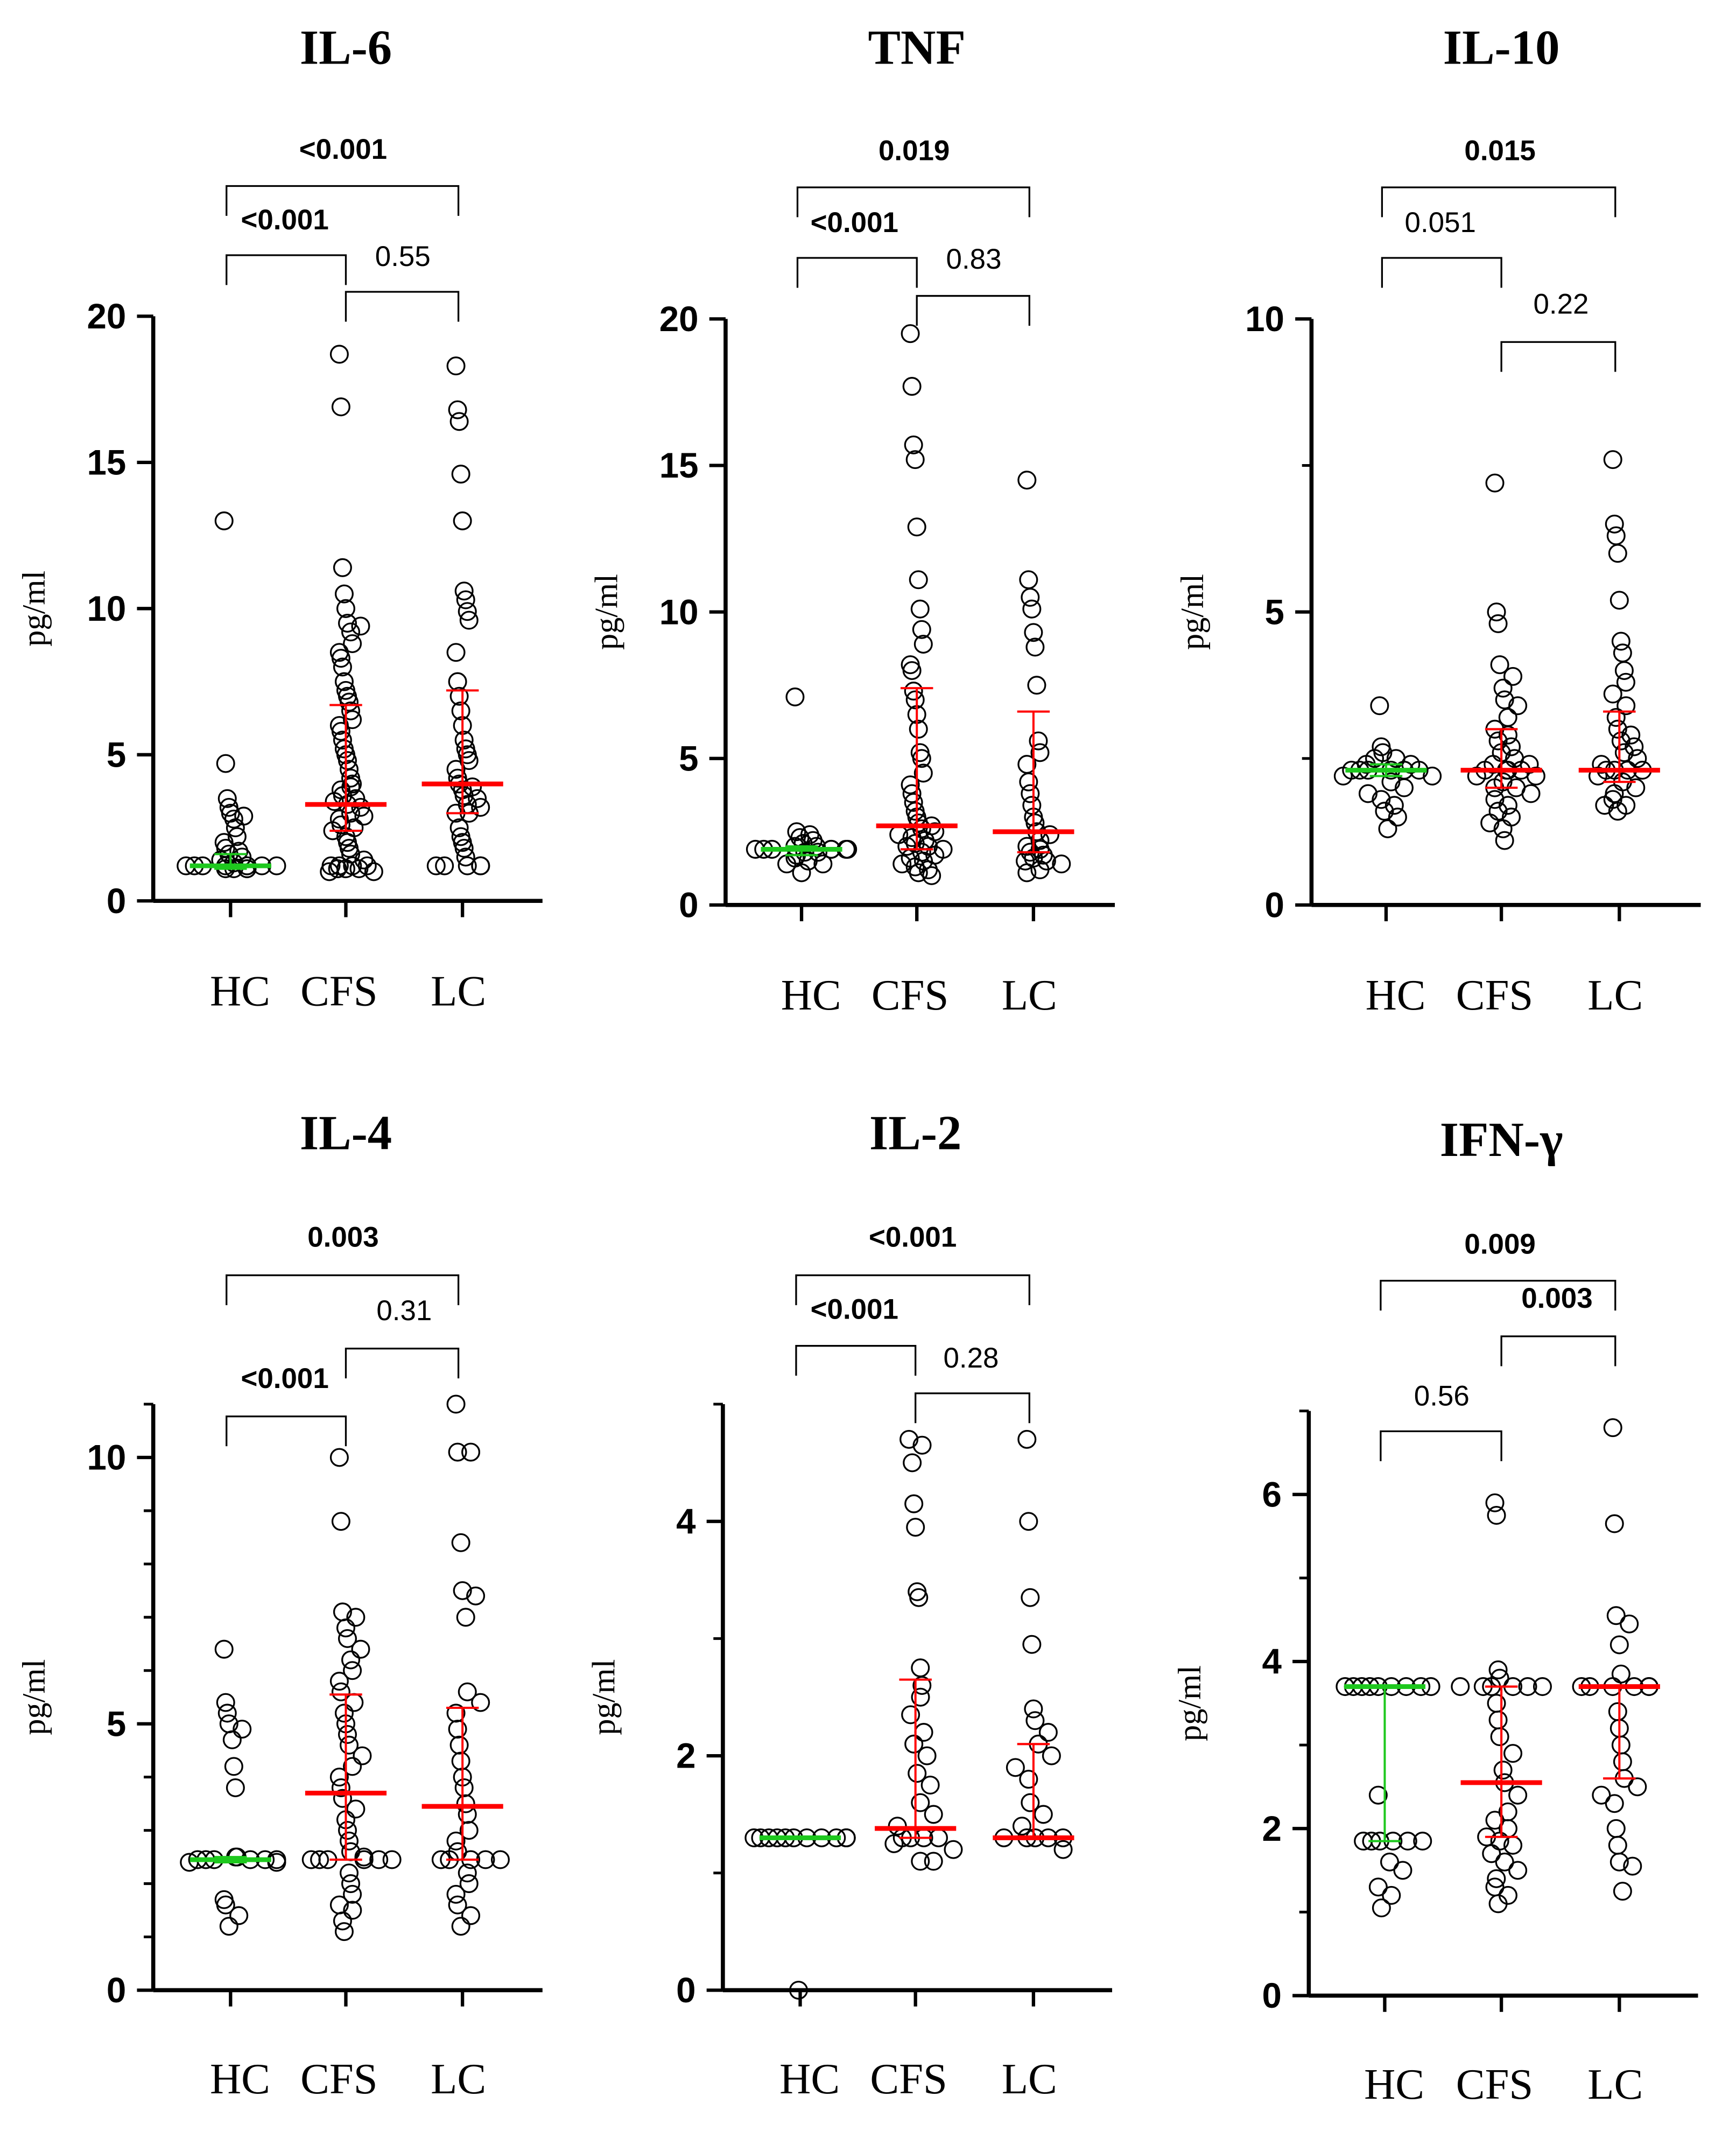 Image resolution: width=1736 pixels, height=2145 pixels. I want to click on p-value: 0.015, so click(1499, 151).